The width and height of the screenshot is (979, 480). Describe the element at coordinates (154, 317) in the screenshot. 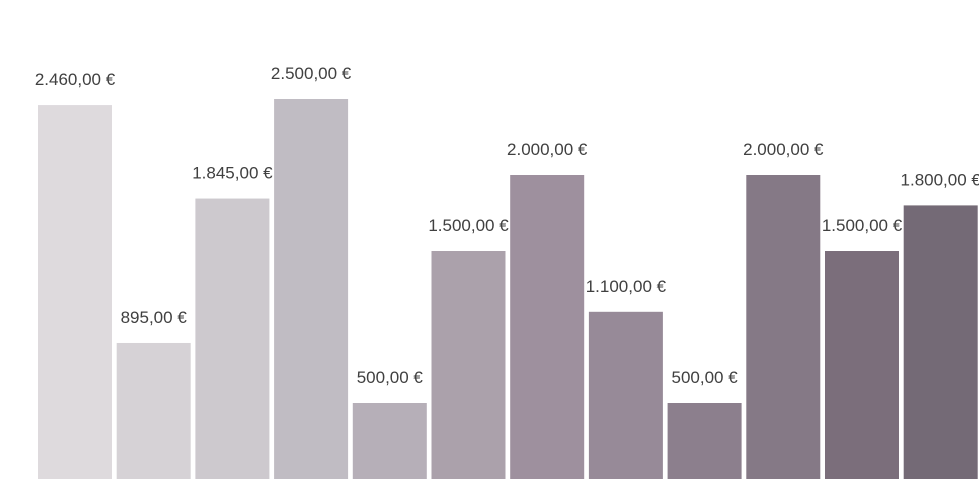

I see `value-label: 895,00 €` at that location.